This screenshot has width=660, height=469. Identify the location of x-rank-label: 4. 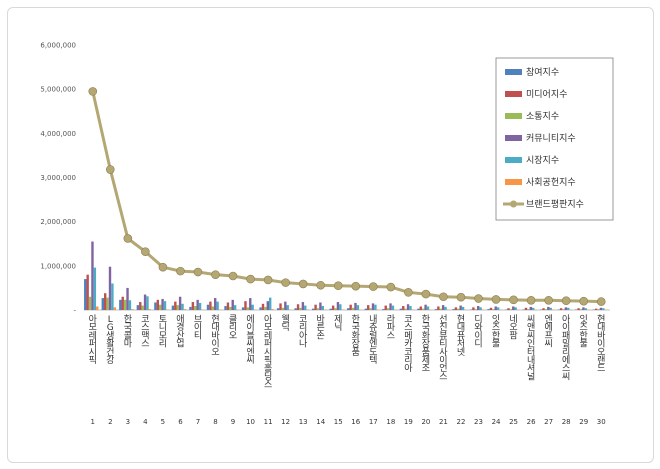
(145, 422).